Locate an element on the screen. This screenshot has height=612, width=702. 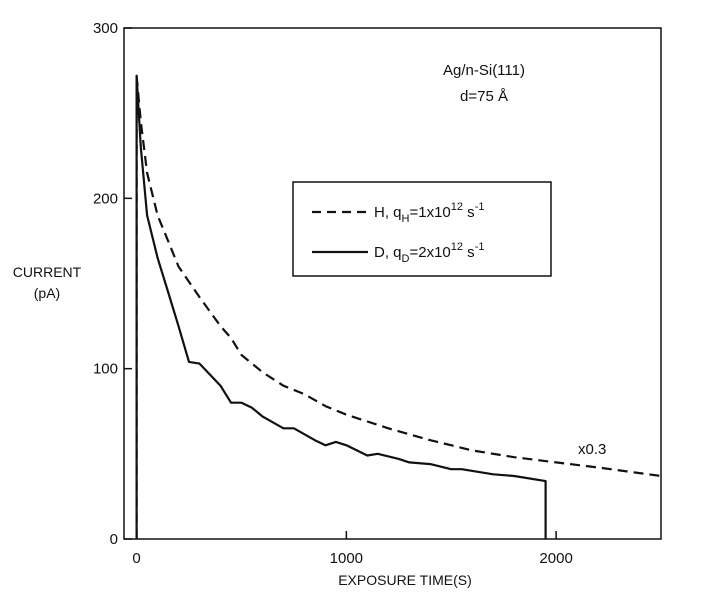
y-tick-label: 200 is located at coordinates (105, 198).